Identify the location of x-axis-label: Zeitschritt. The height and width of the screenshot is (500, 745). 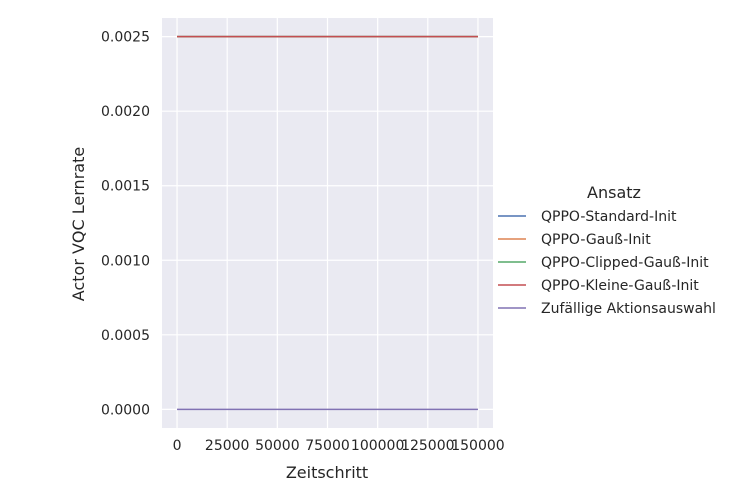
(327, 472).